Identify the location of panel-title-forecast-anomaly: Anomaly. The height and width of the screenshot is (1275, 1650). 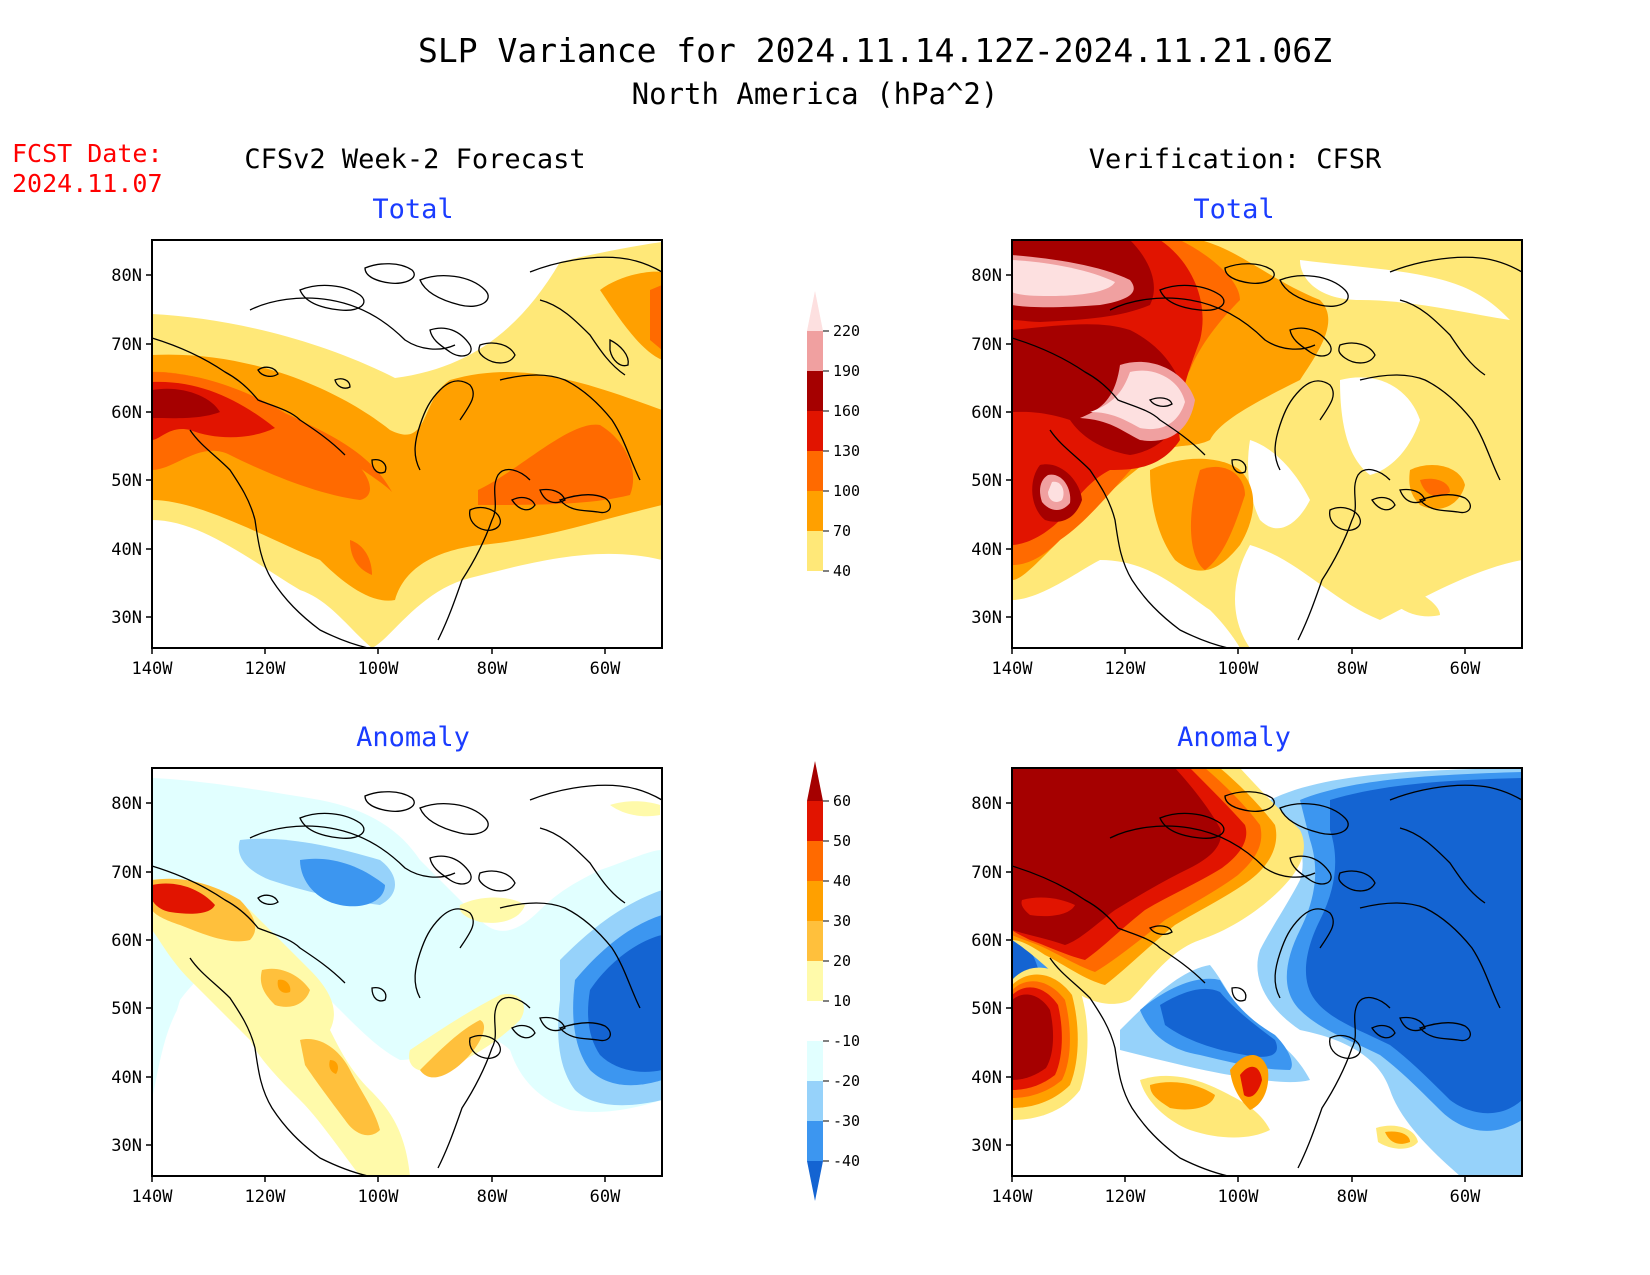
(413, 737).